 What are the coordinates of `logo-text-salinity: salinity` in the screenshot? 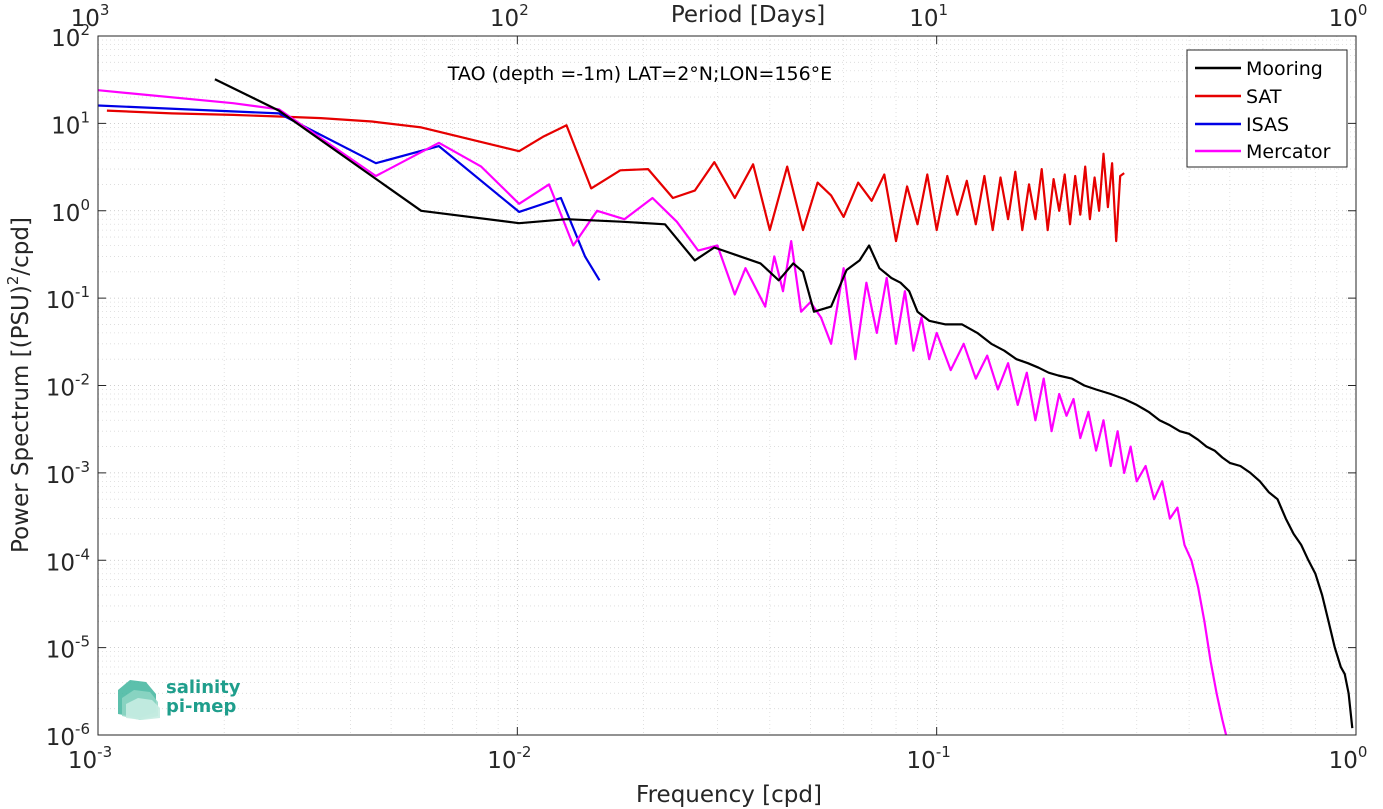 It's located at (203, 687).